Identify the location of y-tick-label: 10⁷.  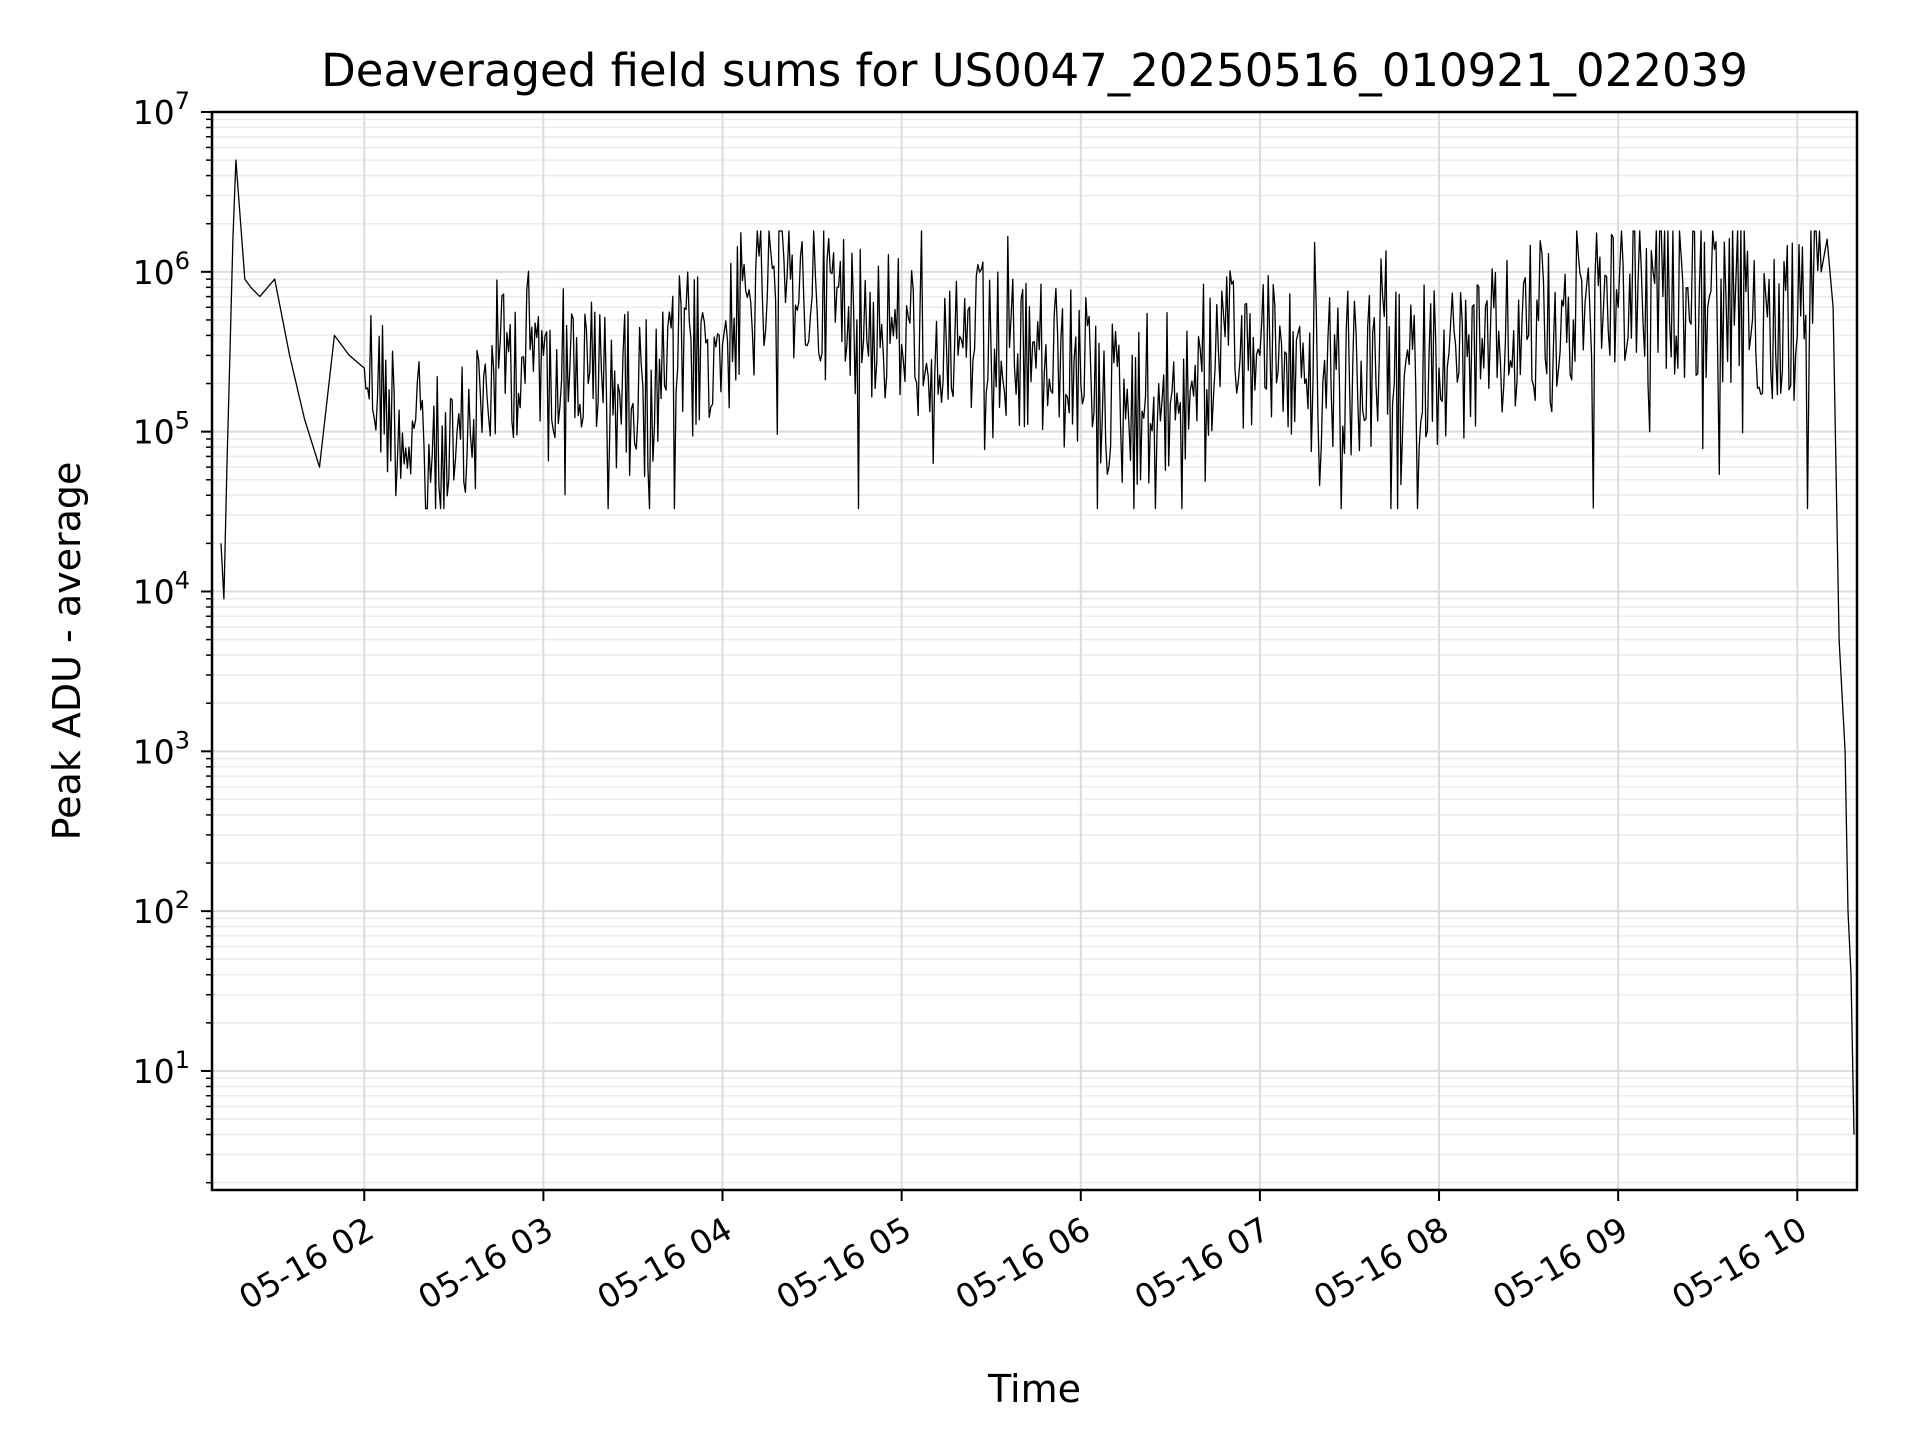
(161, 109).